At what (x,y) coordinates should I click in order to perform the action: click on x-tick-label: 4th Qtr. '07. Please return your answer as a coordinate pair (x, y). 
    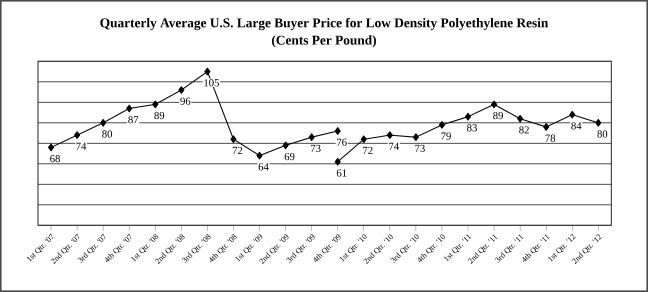
    Looking at the image, I should click on (118, 248).